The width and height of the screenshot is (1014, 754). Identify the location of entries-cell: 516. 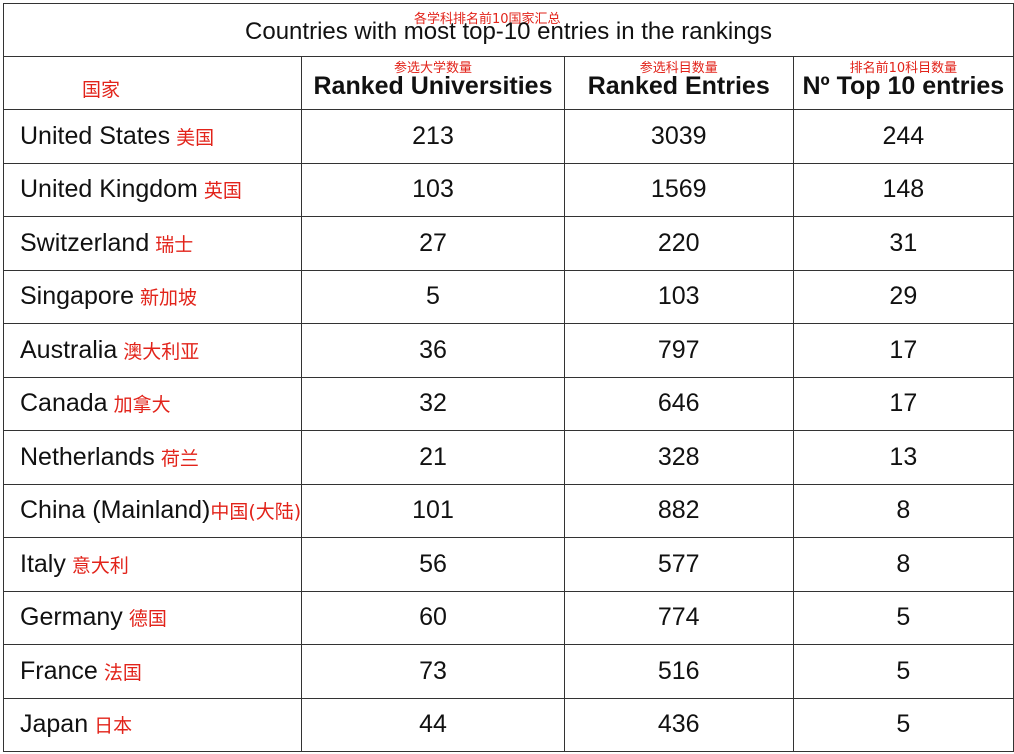
(678, 671).